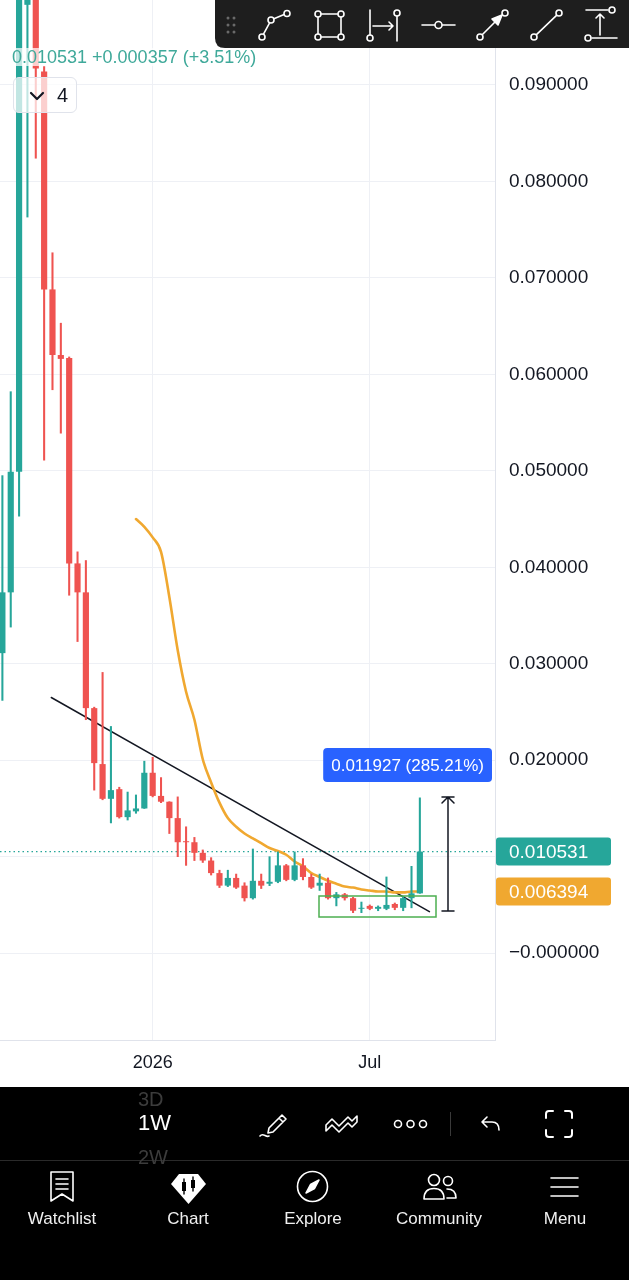 The height and width of the screenshot is (1280, 629). Describe the element at coordinates (62, 1219) in the screenshot. I see `text: Watchlist` at that location.